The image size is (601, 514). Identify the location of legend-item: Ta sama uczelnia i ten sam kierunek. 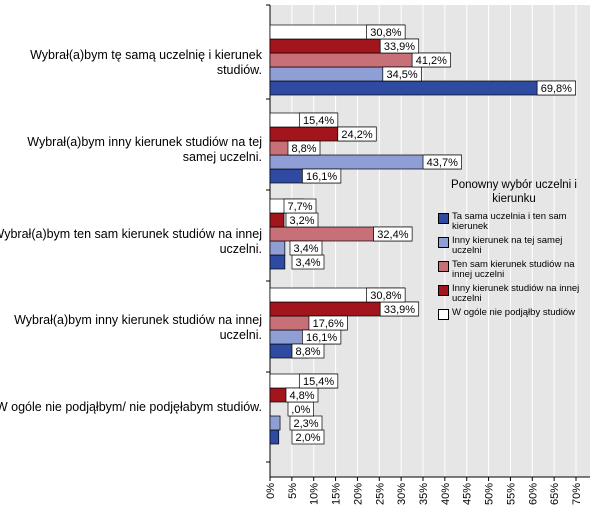
(514, 222).